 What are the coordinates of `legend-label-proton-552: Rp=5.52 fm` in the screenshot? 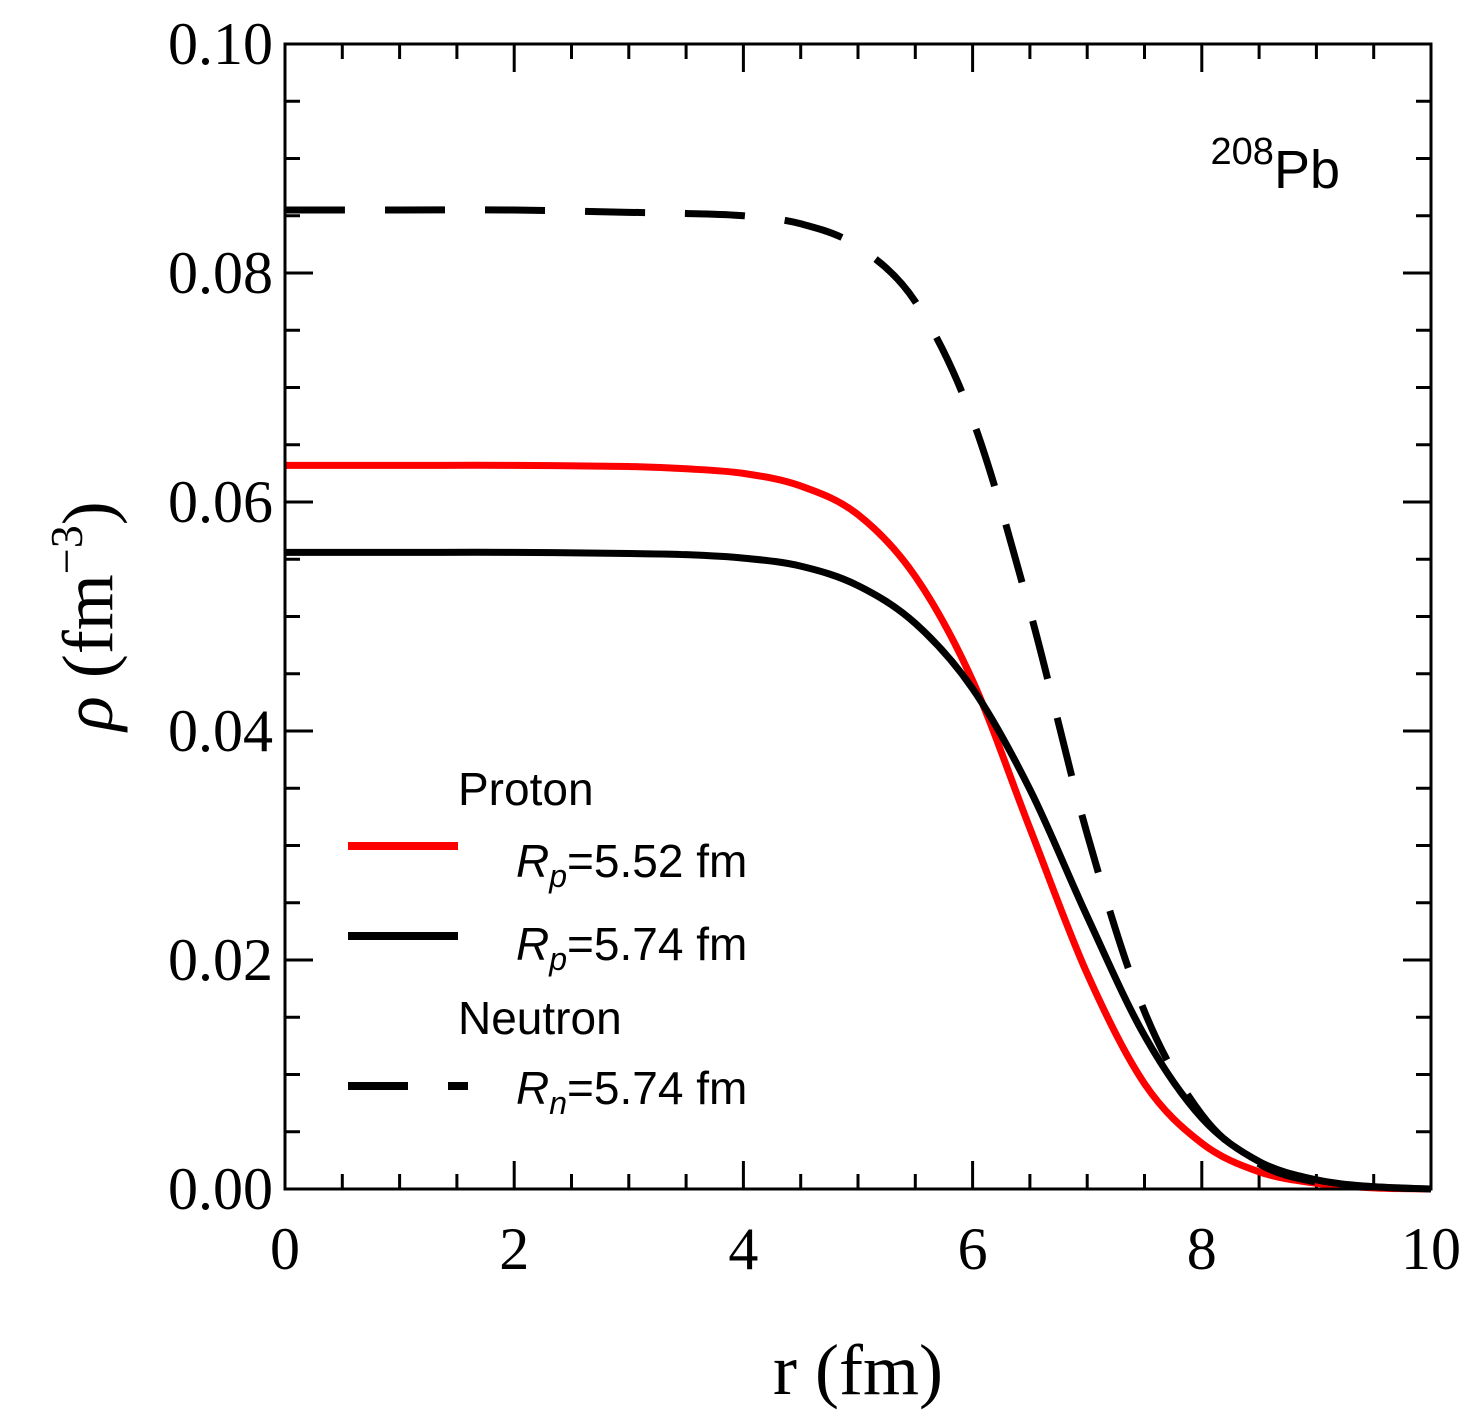 It's located at (631, 864).